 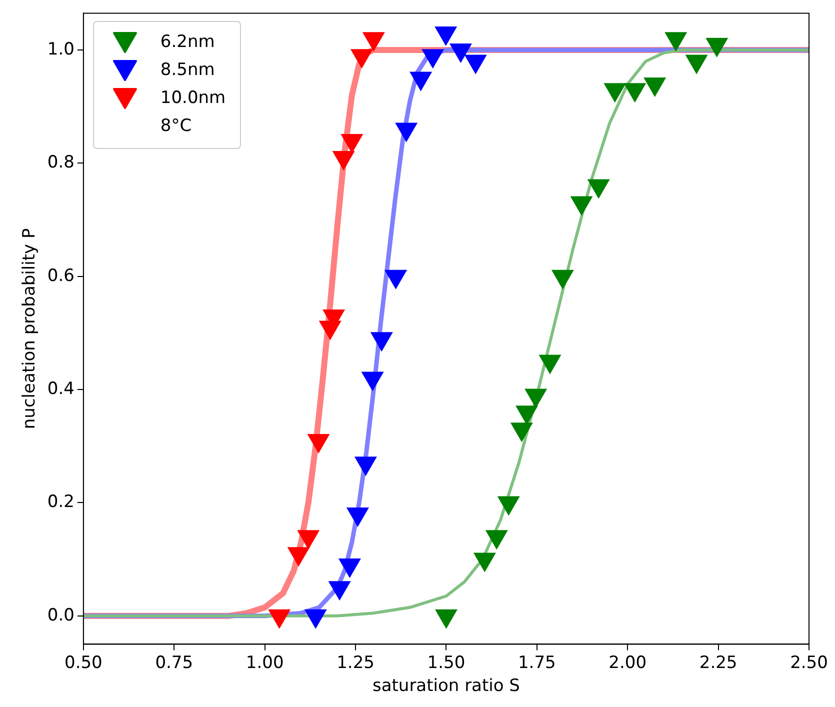 I want to click on x-tick-label: 2.50, so click(x=809, y=662).